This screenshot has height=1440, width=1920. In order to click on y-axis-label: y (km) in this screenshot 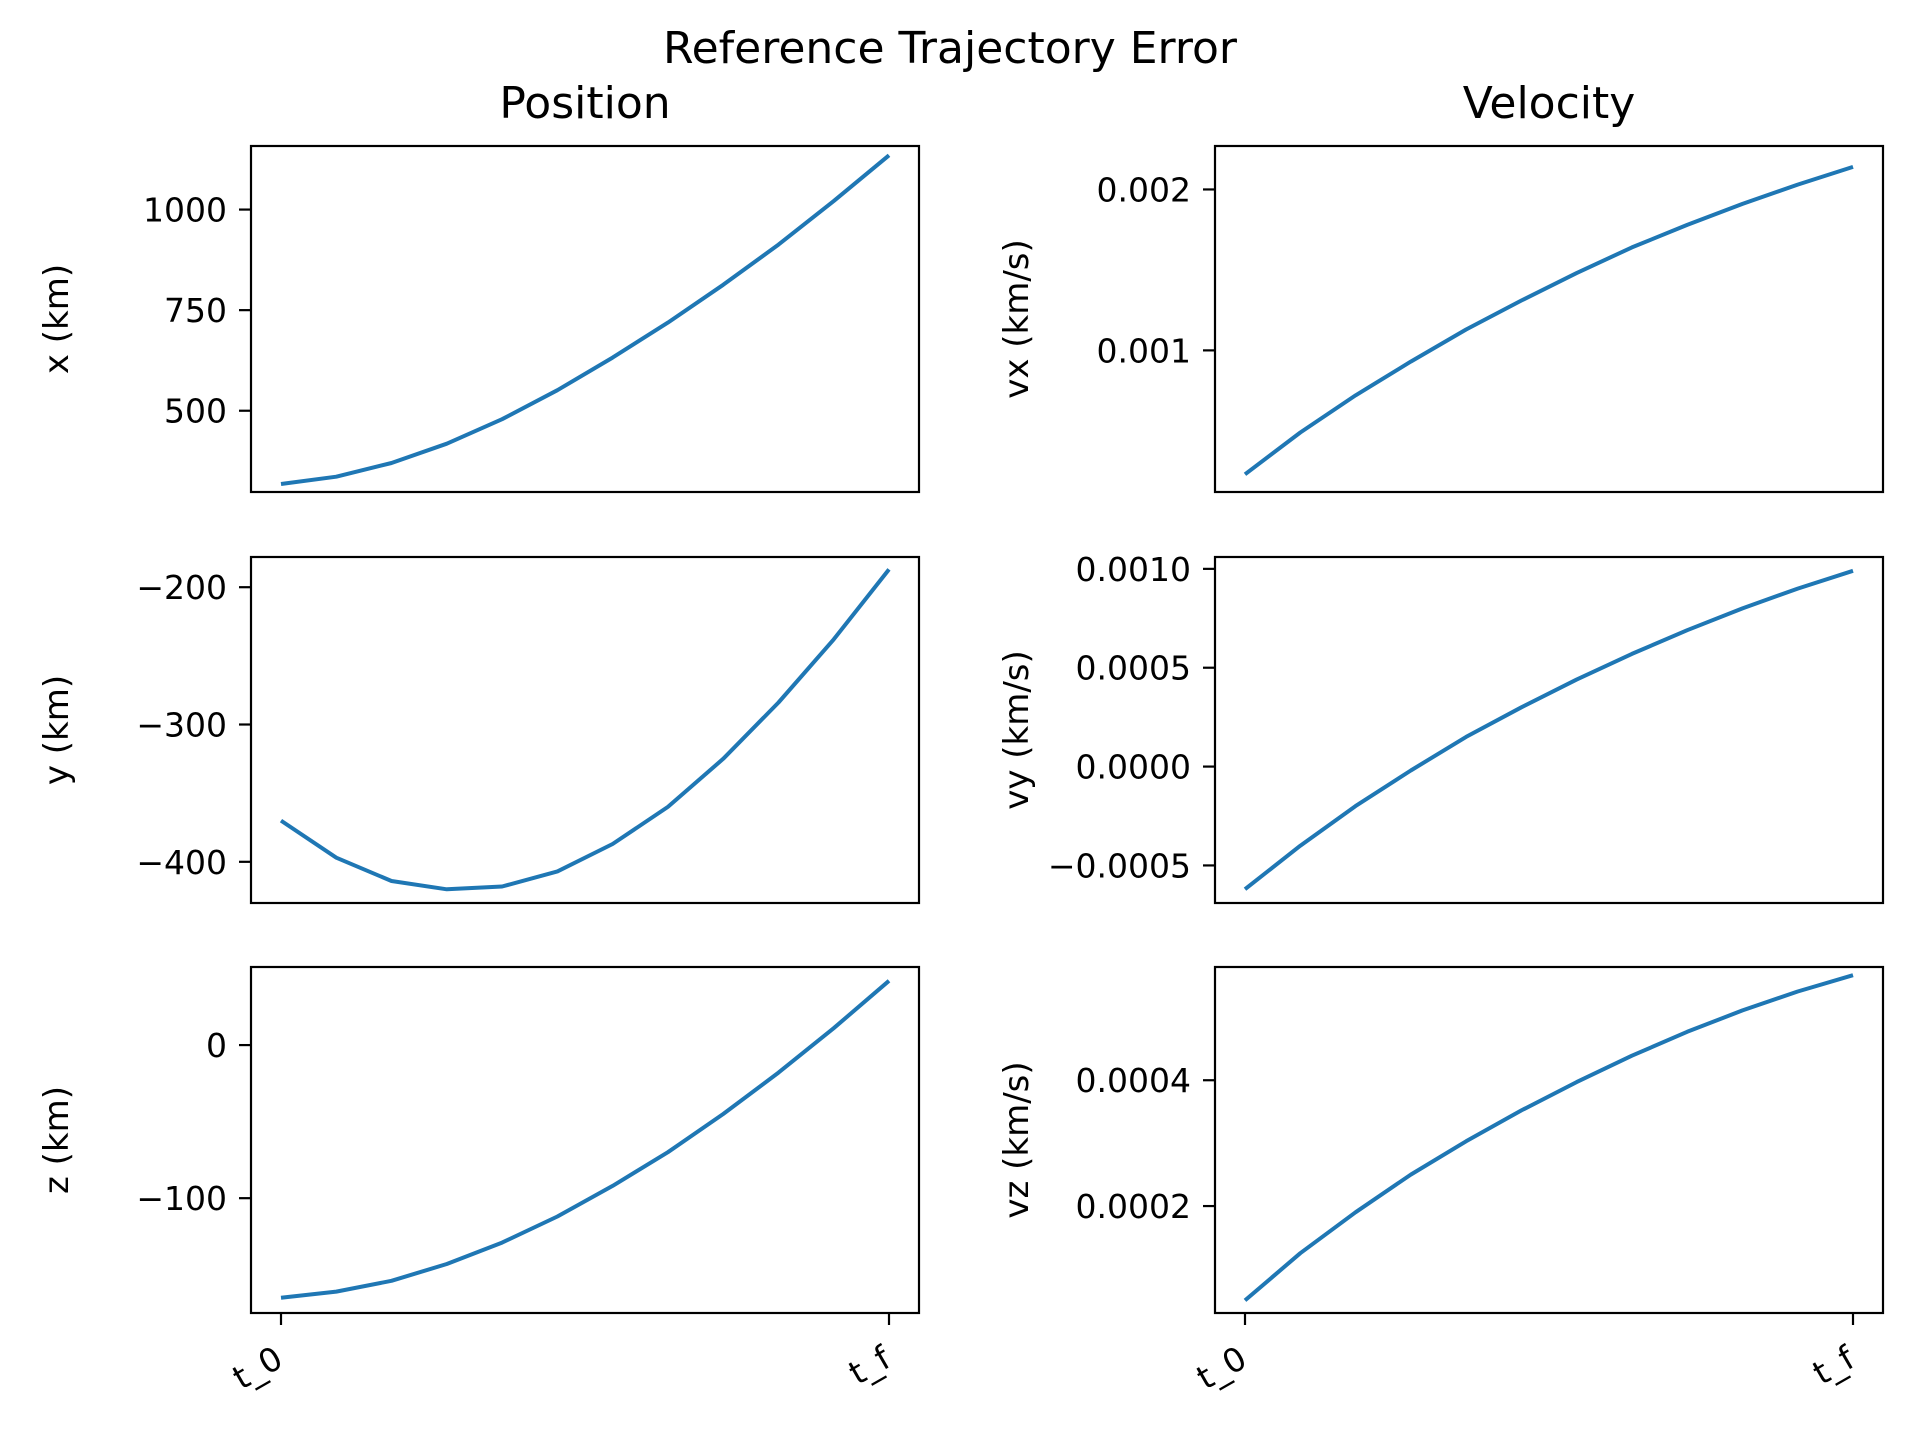, I will do `click(57, 730)`.